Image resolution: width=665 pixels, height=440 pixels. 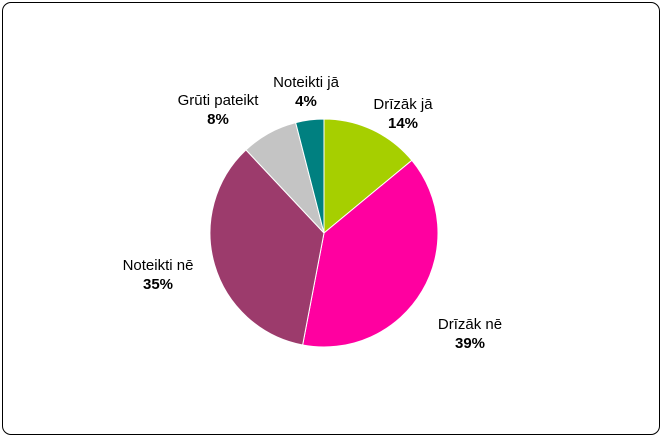 What do you see at coordinates (158, 265) in the screenshot?
I see `slice-label-3: Noteikti nē` at bounding box center [158, 265].